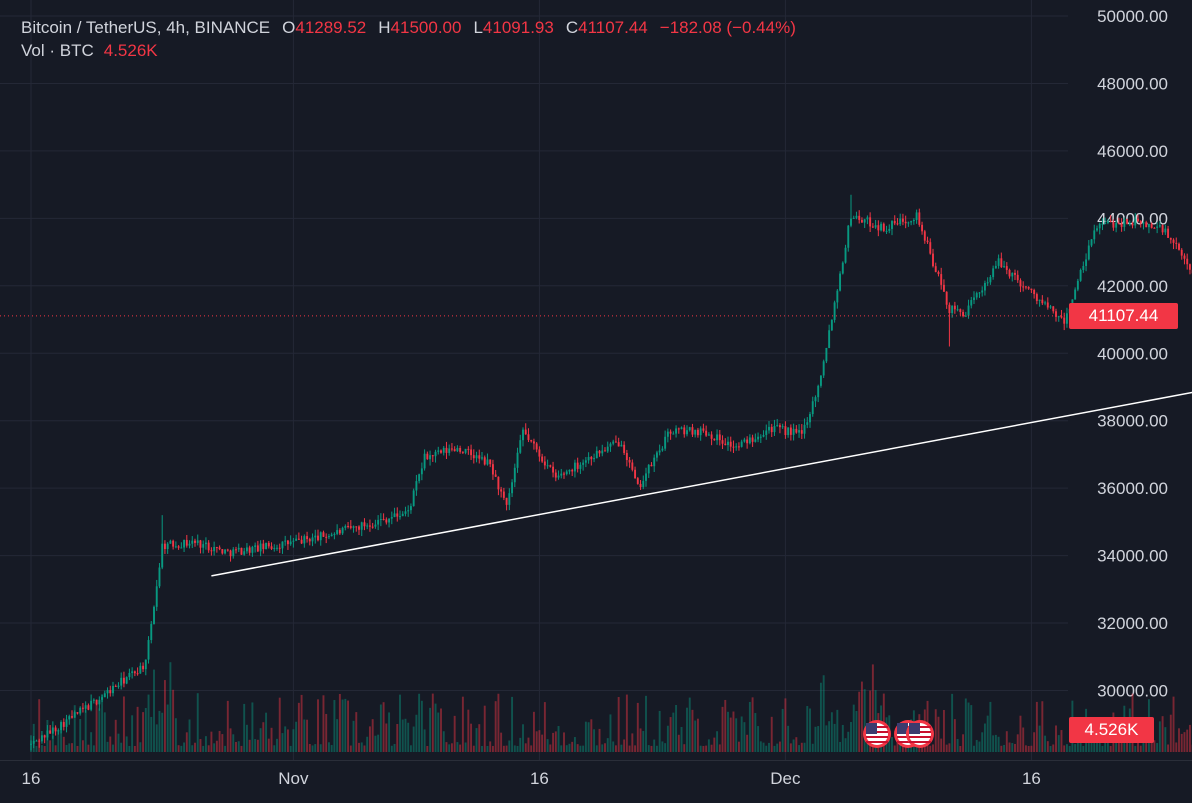 Image resolution: width=1192 pixels, height=803 pixels. Describe the element at coordinates (871, 728) in the screenshot. I see `flag-canton` at that location.